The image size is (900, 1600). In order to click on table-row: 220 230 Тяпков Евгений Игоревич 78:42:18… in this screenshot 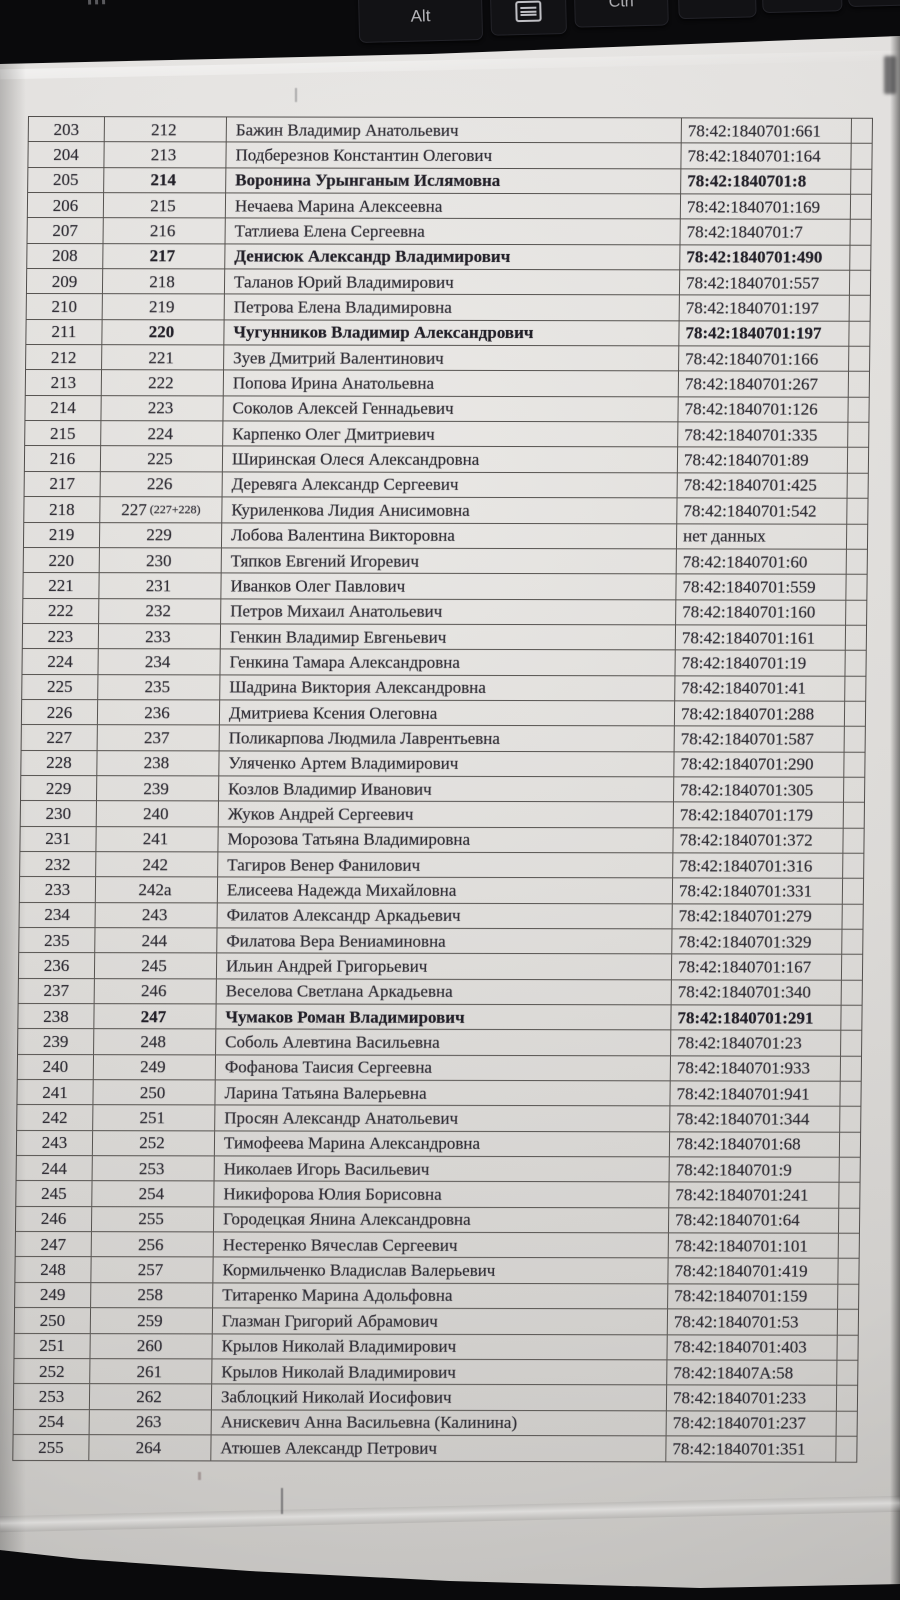, I will do `click(445, 561)`.